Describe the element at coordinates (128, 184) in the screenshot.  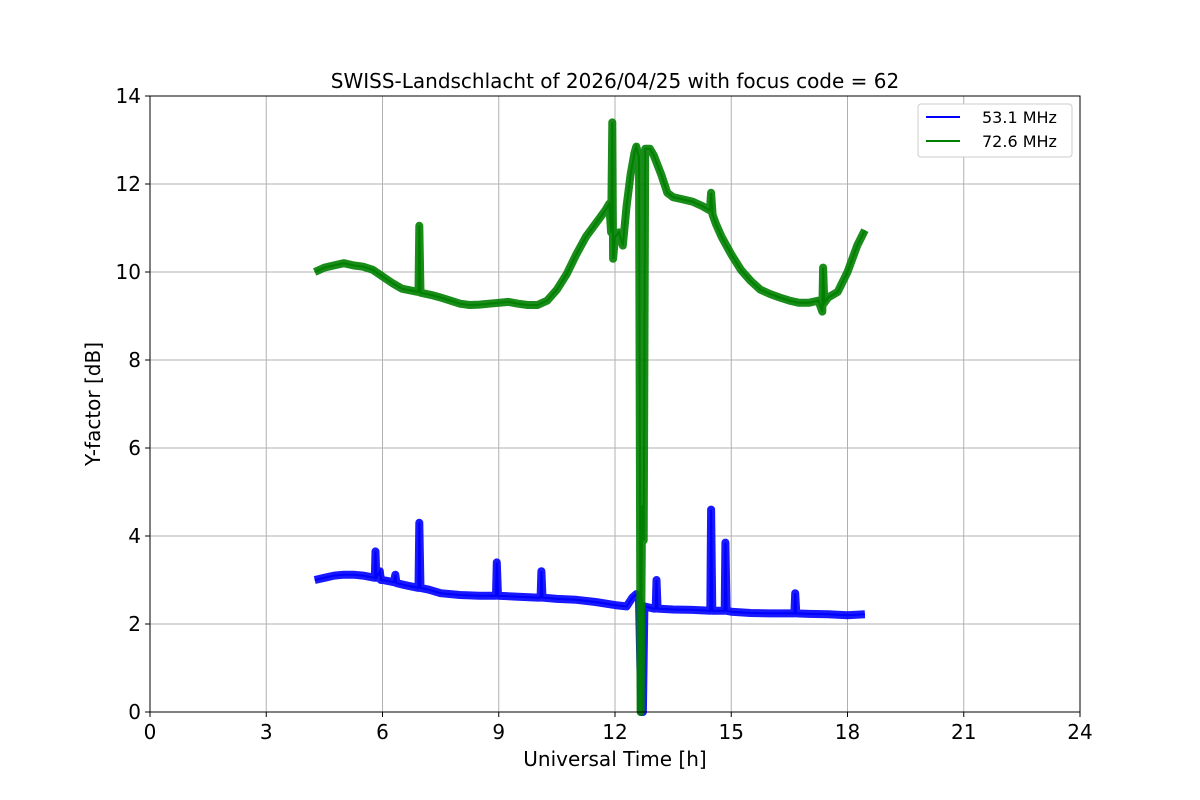
I see `y-tick-label: 12` at that location.